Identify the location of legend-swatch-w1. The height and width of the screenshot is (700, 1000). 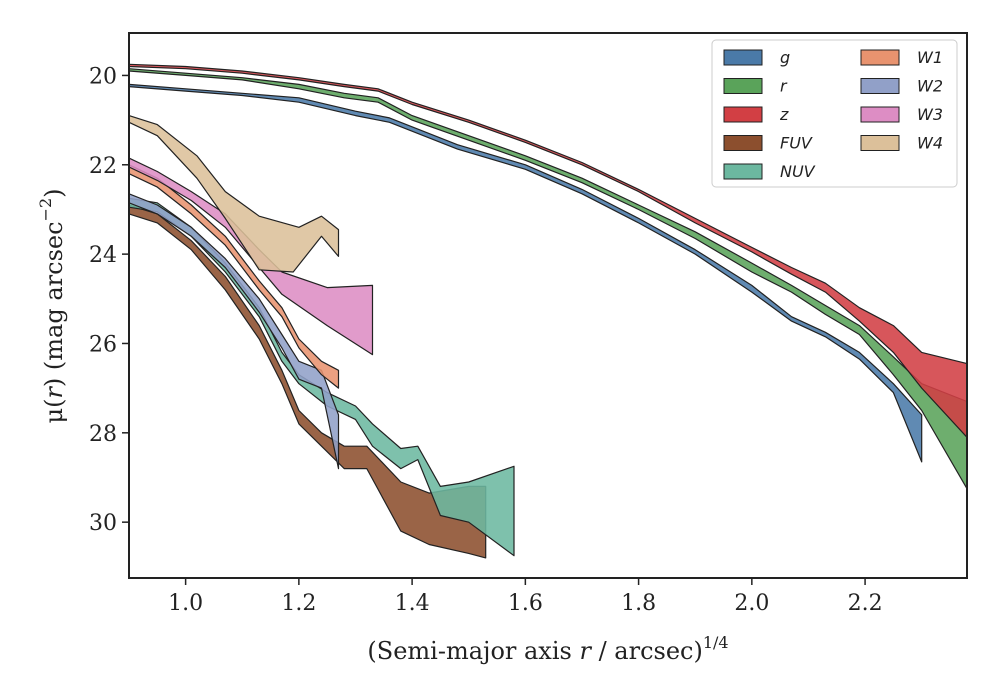
(880, 57).